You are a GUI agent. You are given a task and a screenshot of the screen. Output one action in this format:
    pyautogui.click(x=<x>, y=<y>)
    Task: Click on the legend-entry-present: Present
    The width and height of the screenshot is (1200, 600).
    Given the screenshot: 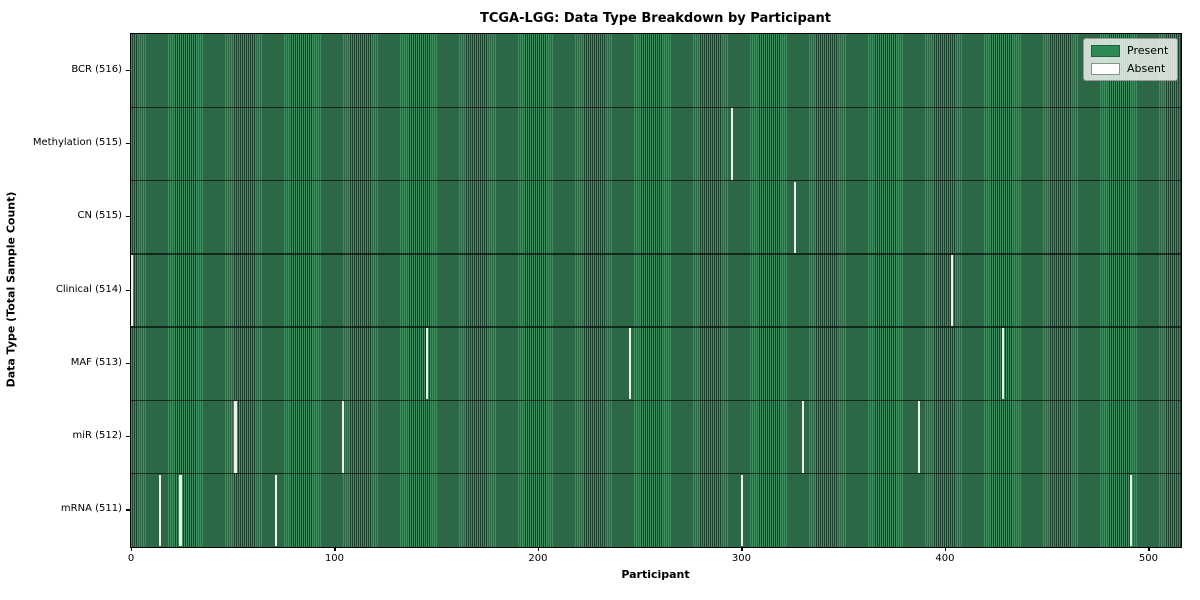 What is the action you would take?
    pyautogui.click(x=1129, y=50)
    